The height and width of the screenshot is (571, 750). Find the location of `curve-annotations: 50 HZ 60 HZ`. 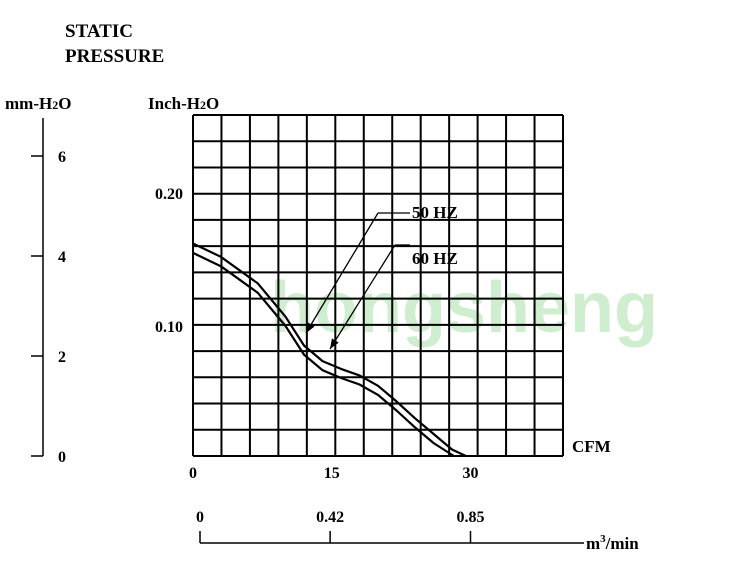

curve-annotations: 50 HZ 60 HZ is located at coordinates (381, 276).